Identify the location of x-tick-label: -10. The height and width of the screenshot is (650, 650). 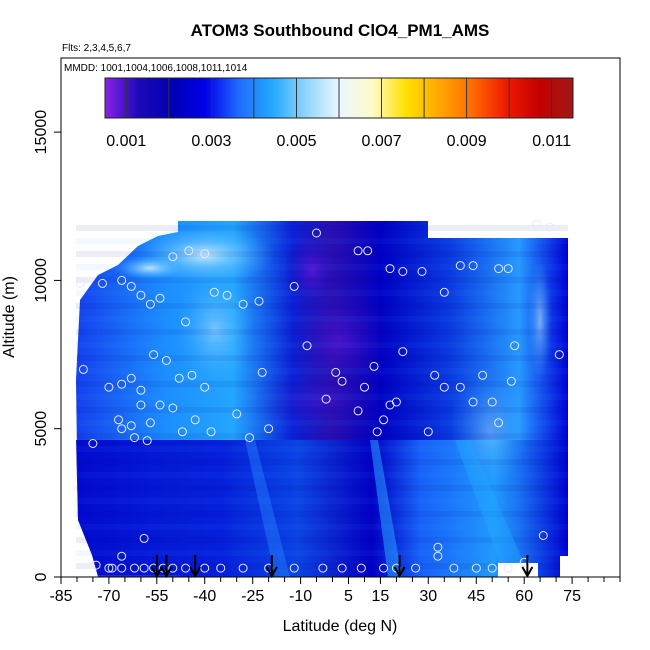
(300, 596).